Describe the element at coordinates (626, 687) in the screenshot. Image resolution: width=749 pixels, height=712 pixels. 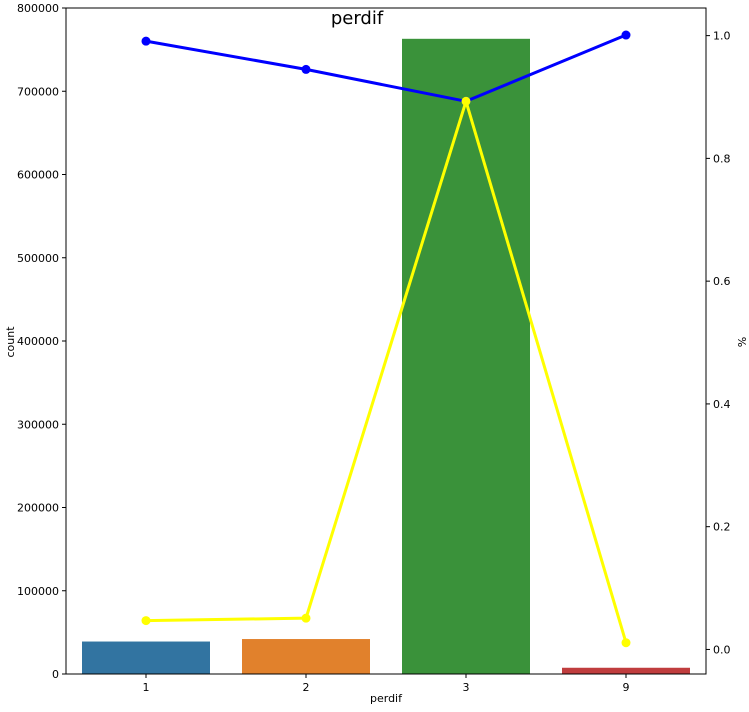
I see `x-tick-label: 9` at that location.